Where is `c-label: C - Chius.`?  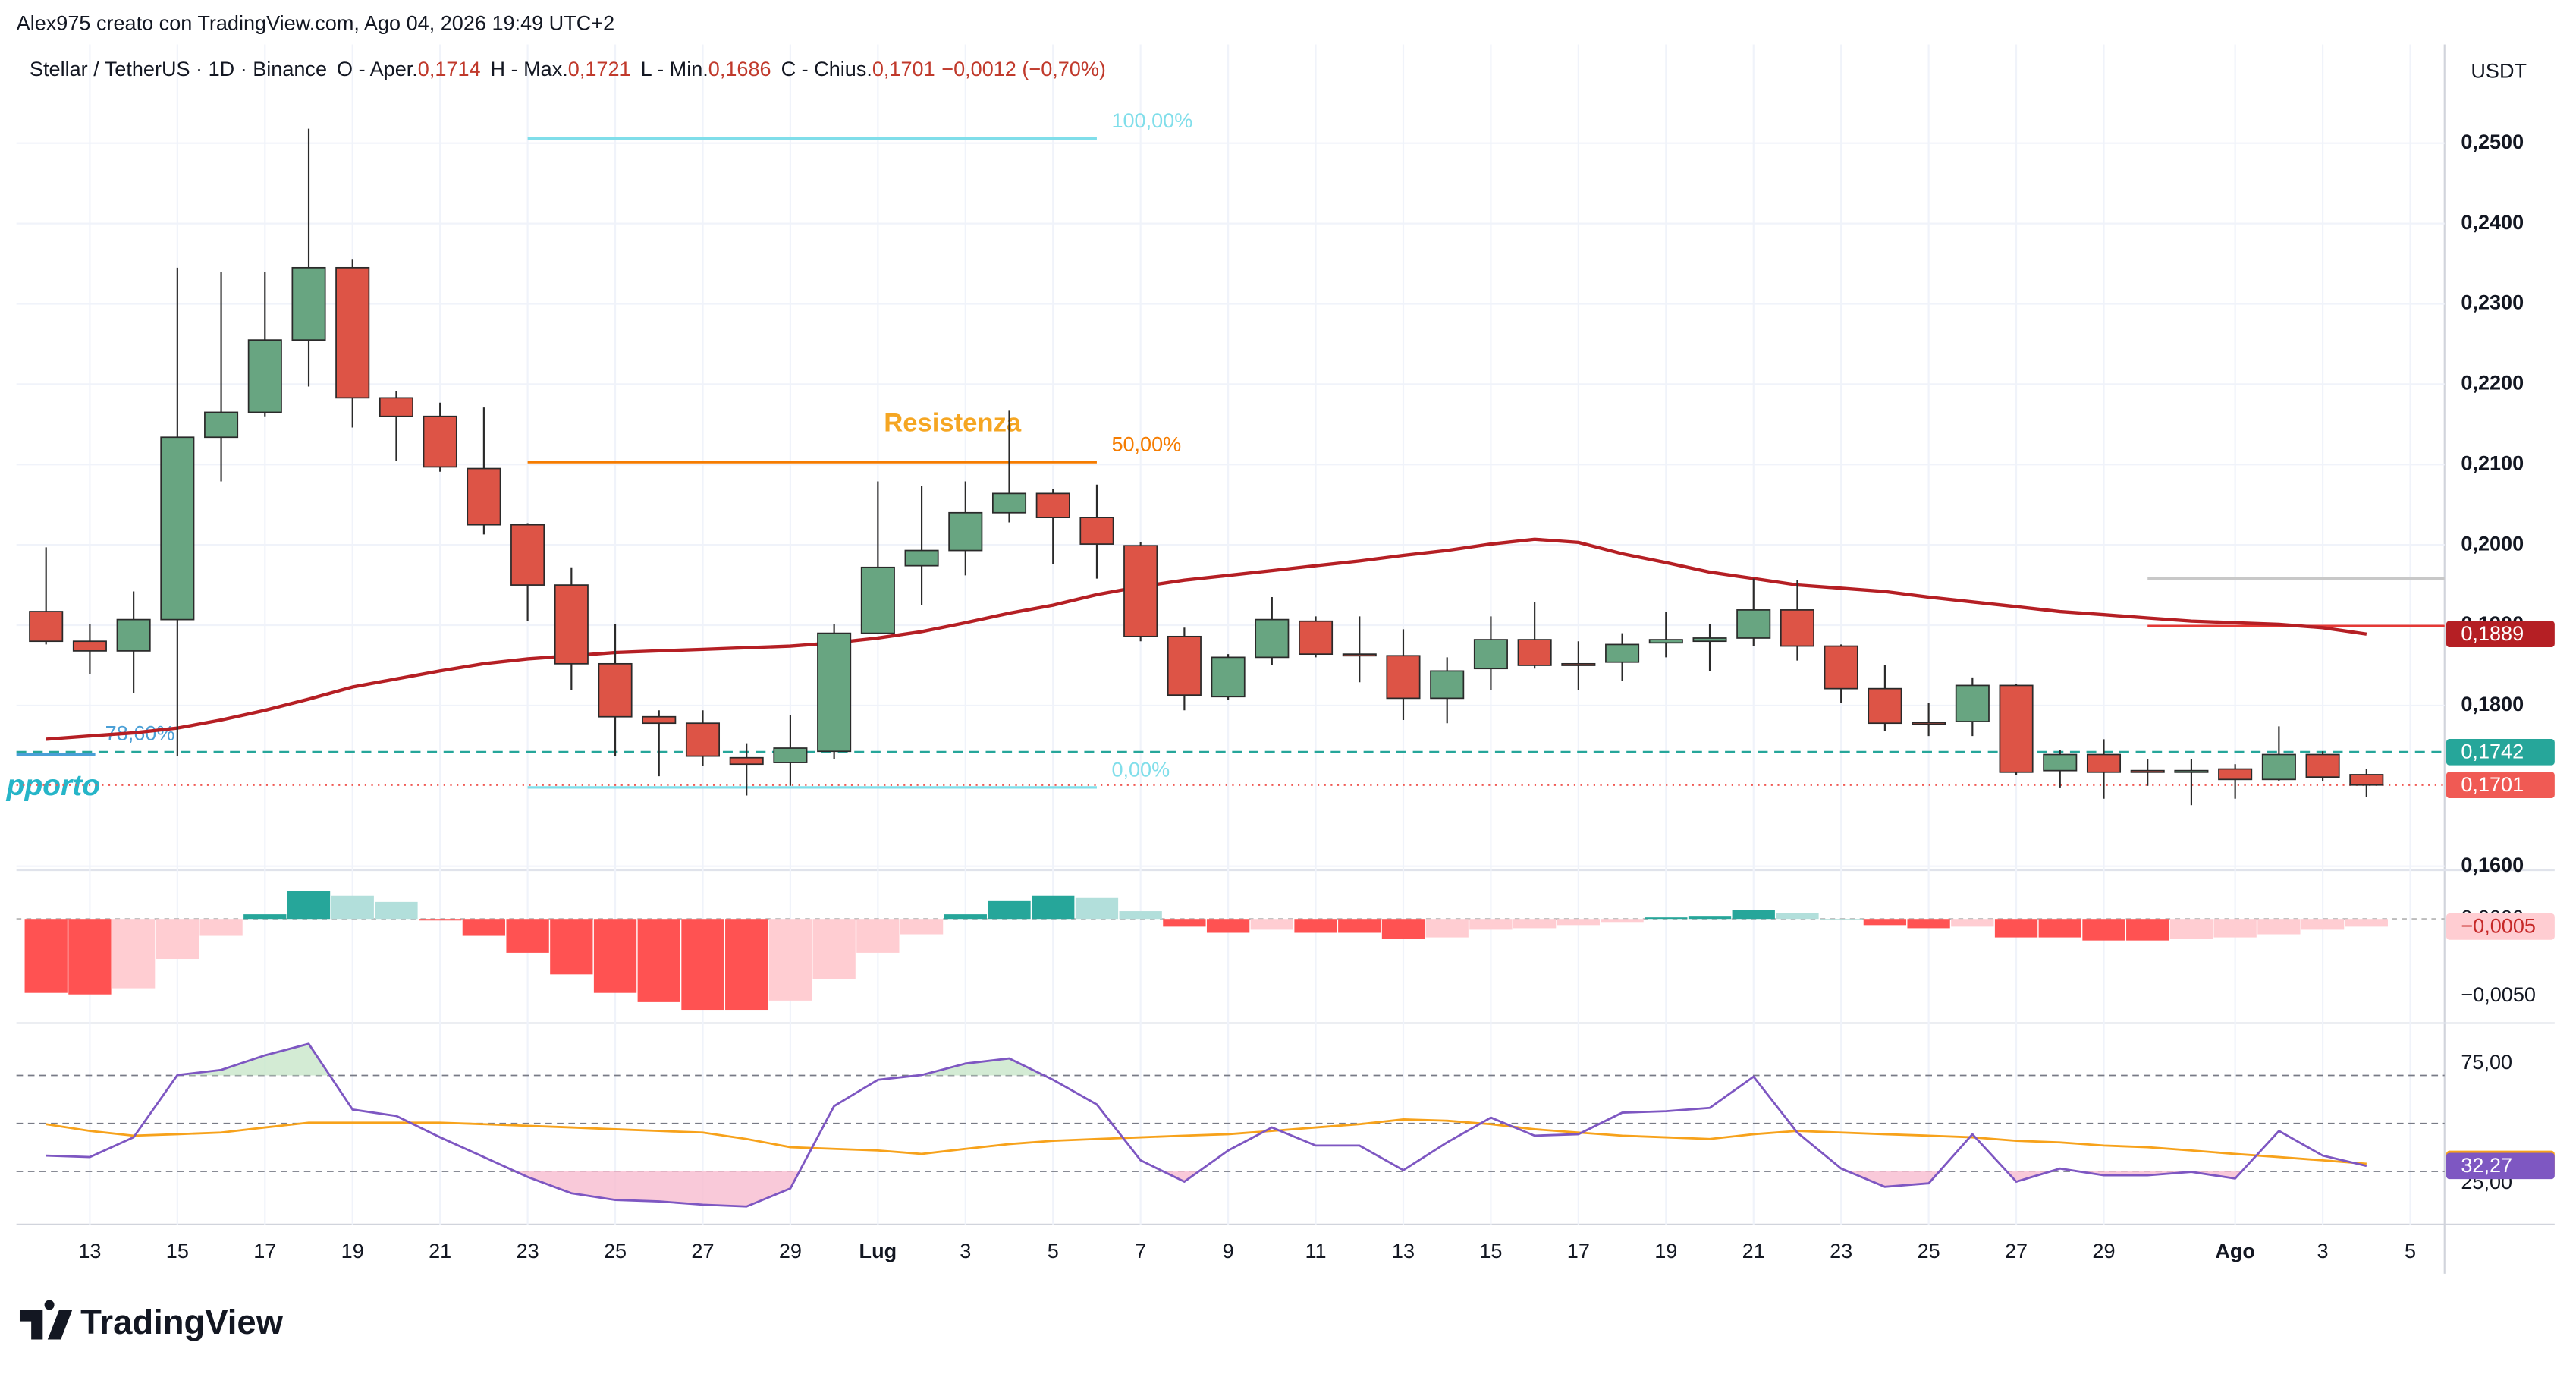
c-label: C - Chius. is located at coordinates (826, 69).